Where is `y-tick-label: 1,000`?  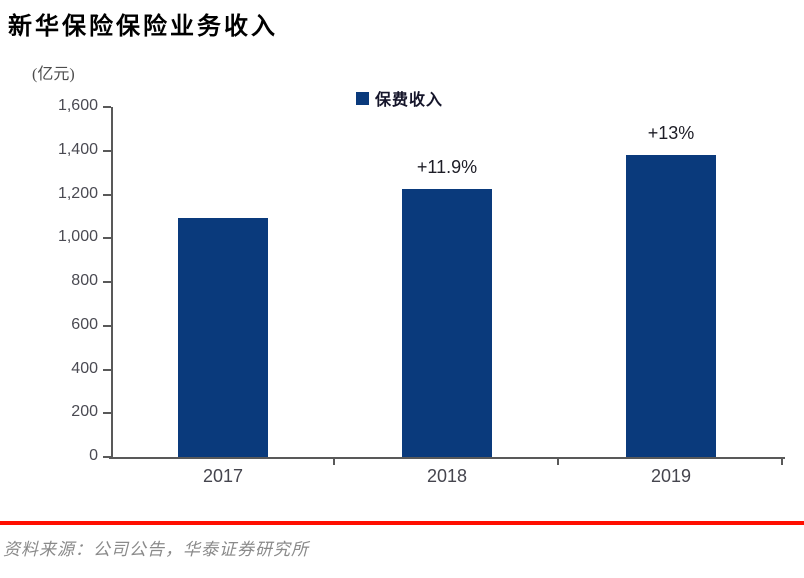 y-tick-label: 1,000 is located at coordinates (77, 237).